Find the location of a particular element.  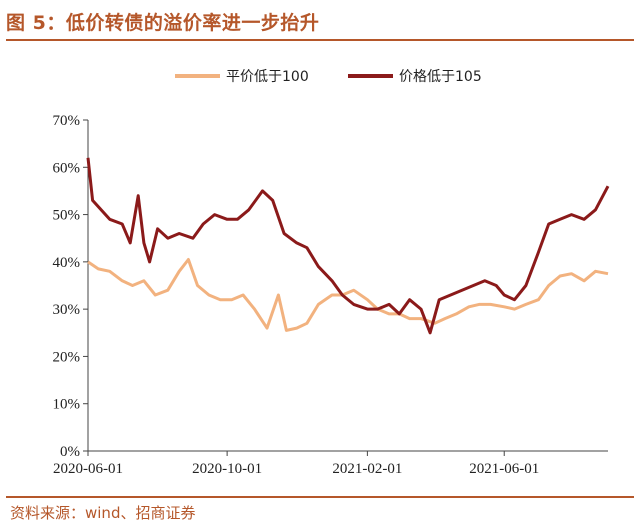

x-tick-label: 2021-06-01 is located at coordinates (504, 469).